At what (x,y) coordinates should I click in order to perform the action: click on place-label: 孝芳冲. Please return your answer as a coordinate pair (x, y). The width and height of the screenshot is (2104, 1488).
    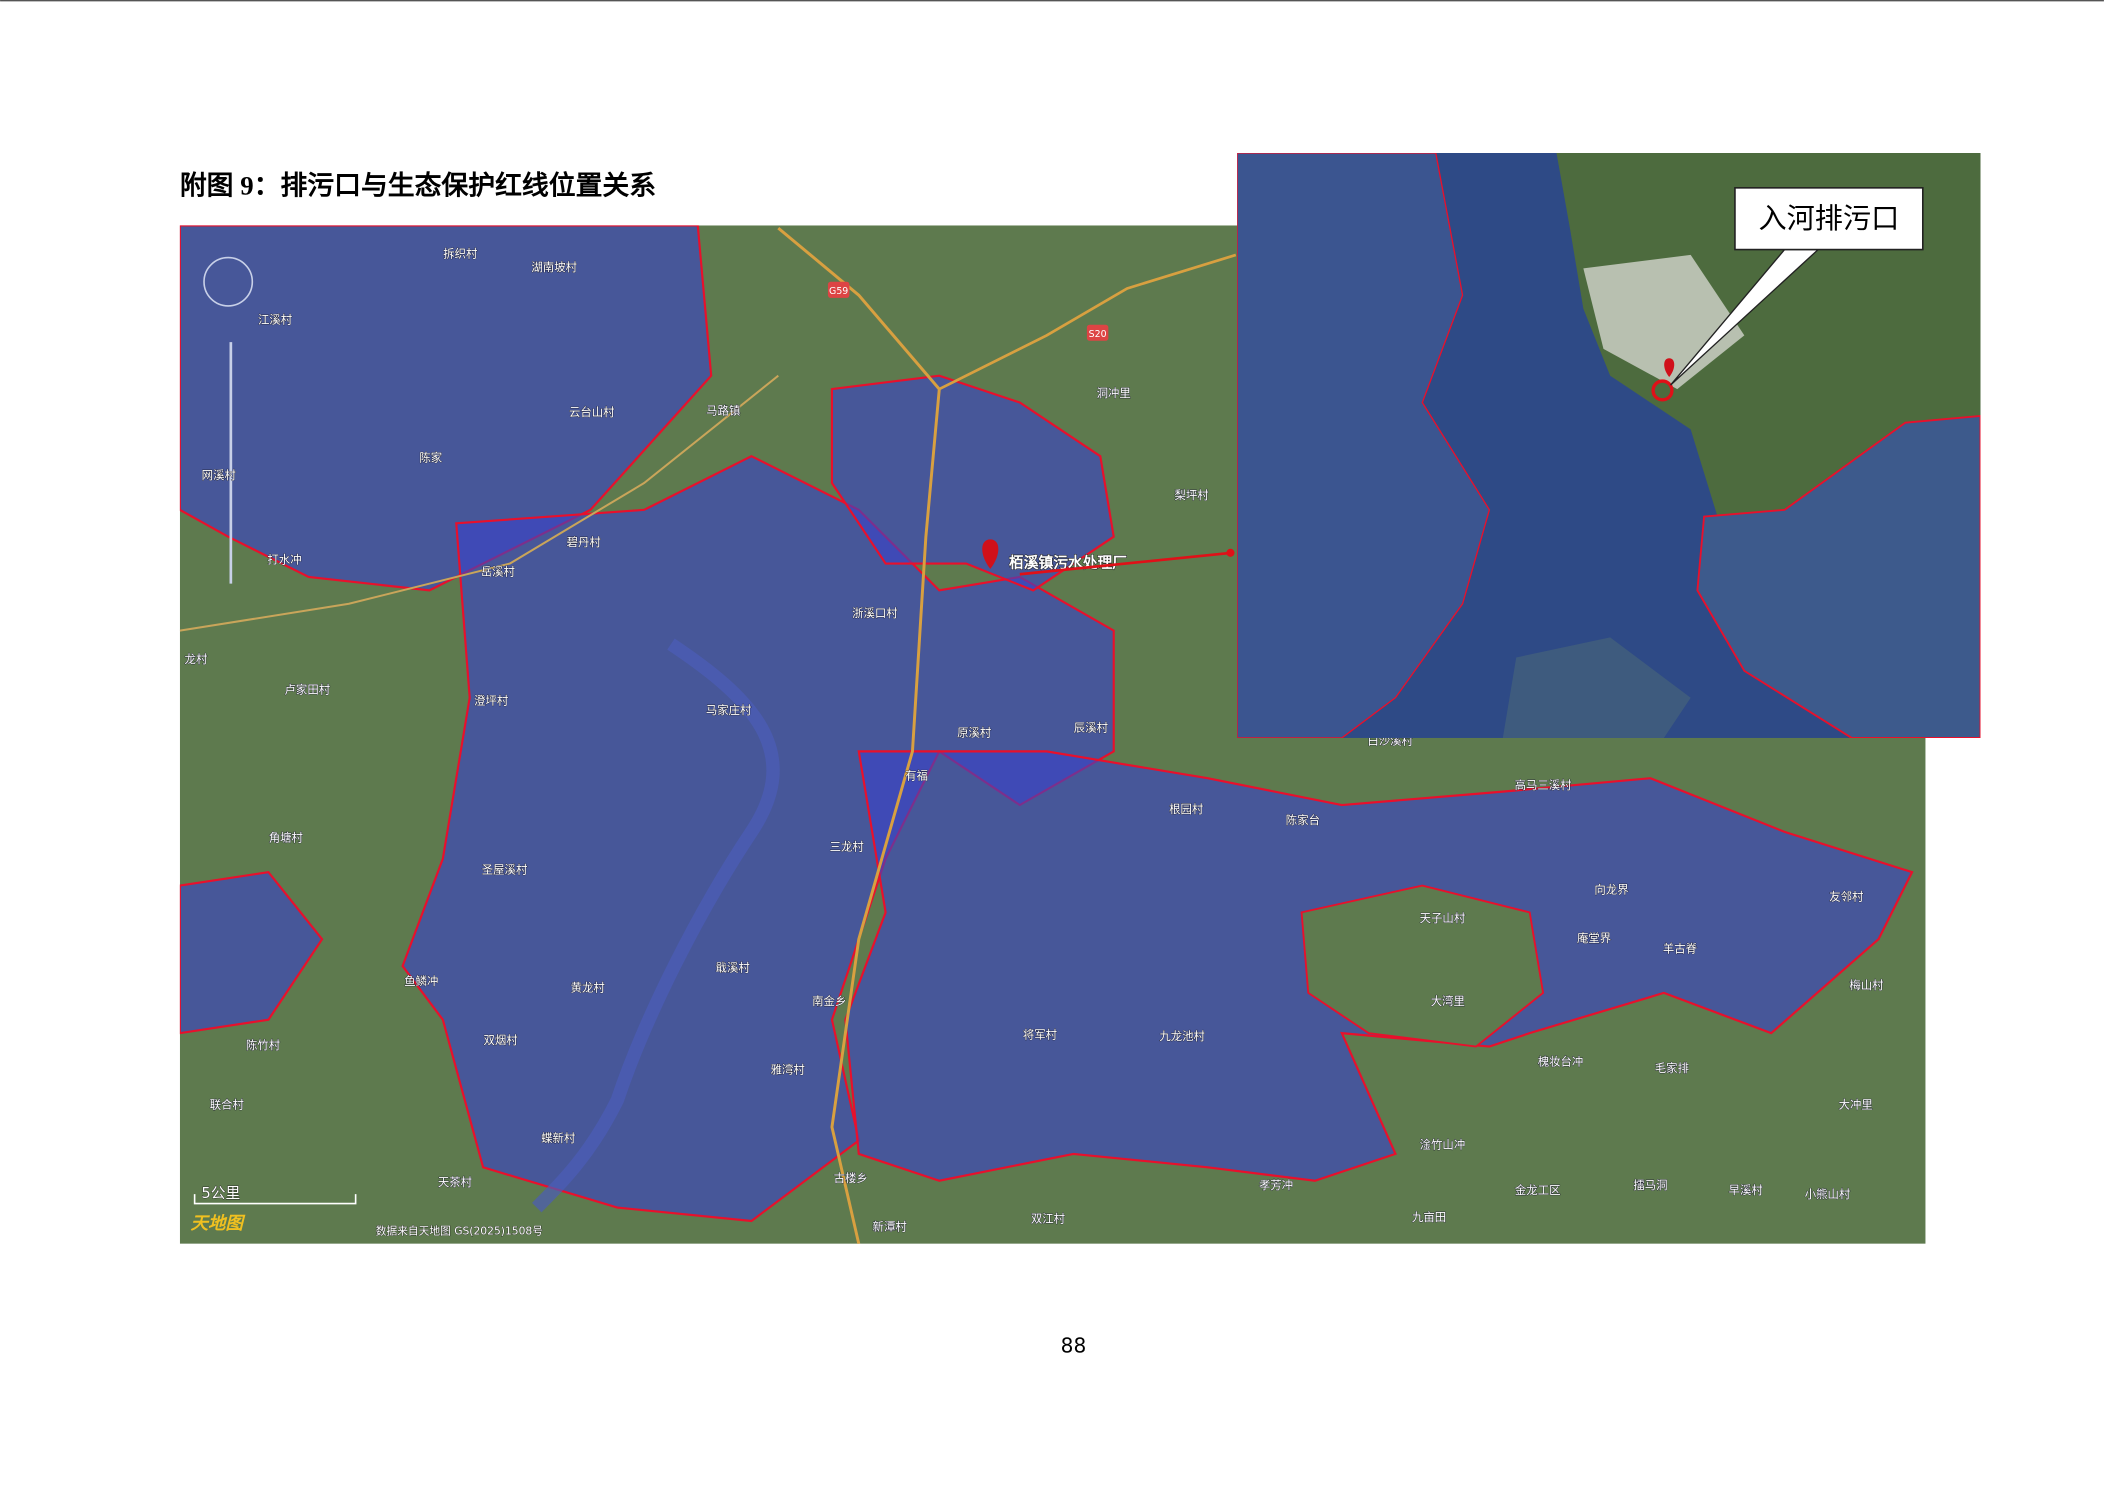
    Looking at the image, I should click on (1276, 1185).